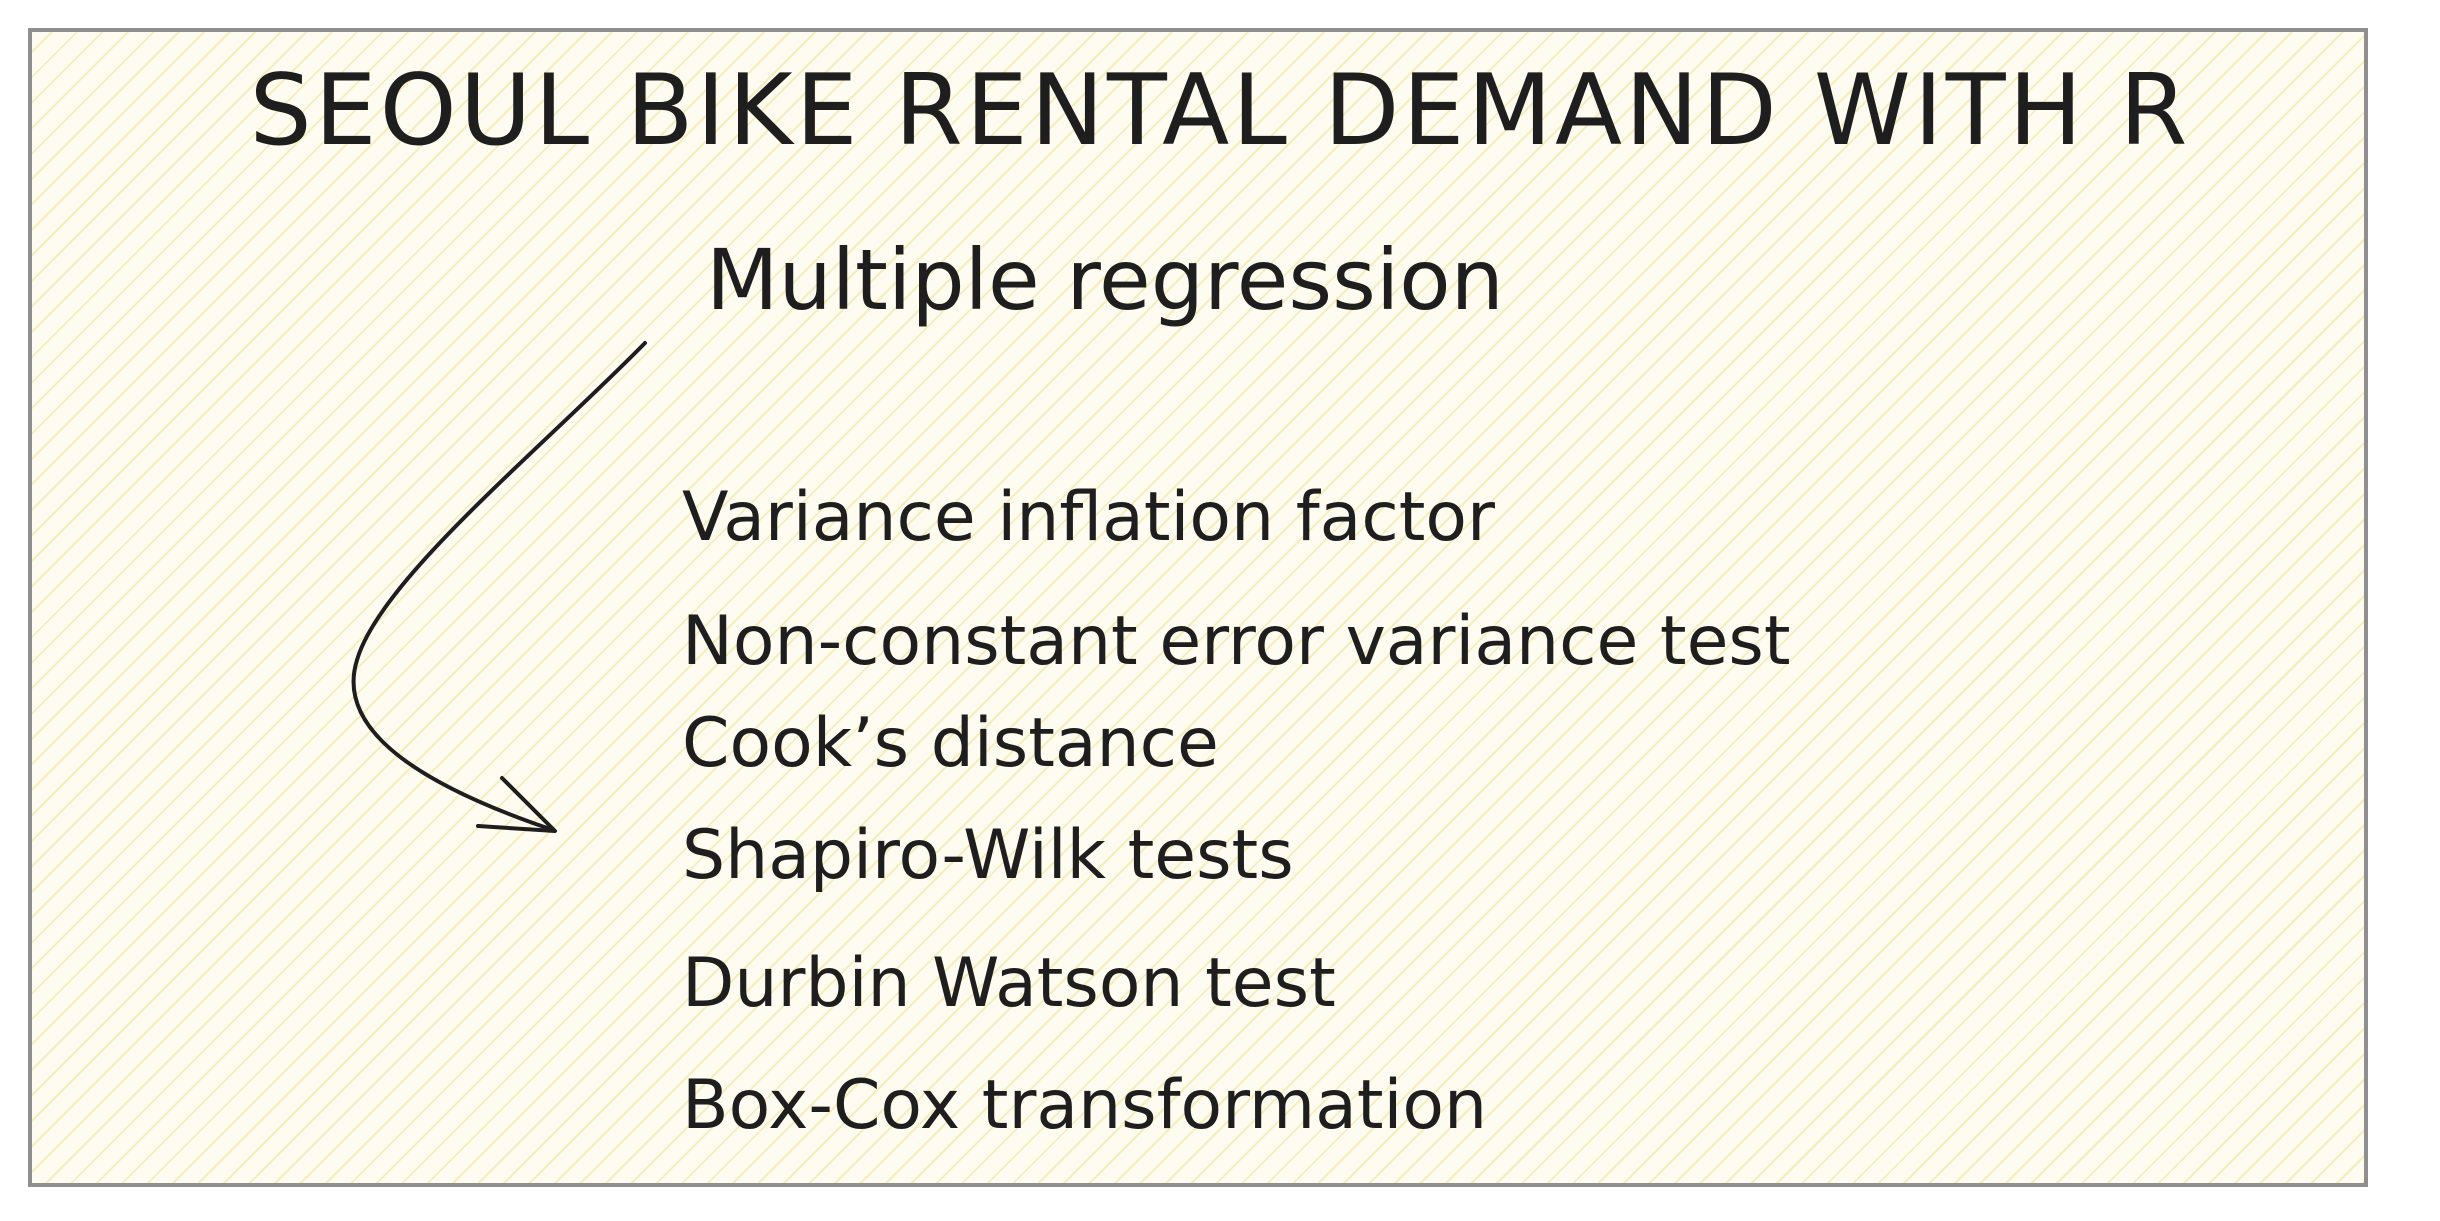 Image resolution: width=2440 pixels, height=1221 pixels. Describe the element at coordinates (1085, 1105) in the screenshot. I see `item-box-cox-transformation: Box-Cox transformation` at that location.